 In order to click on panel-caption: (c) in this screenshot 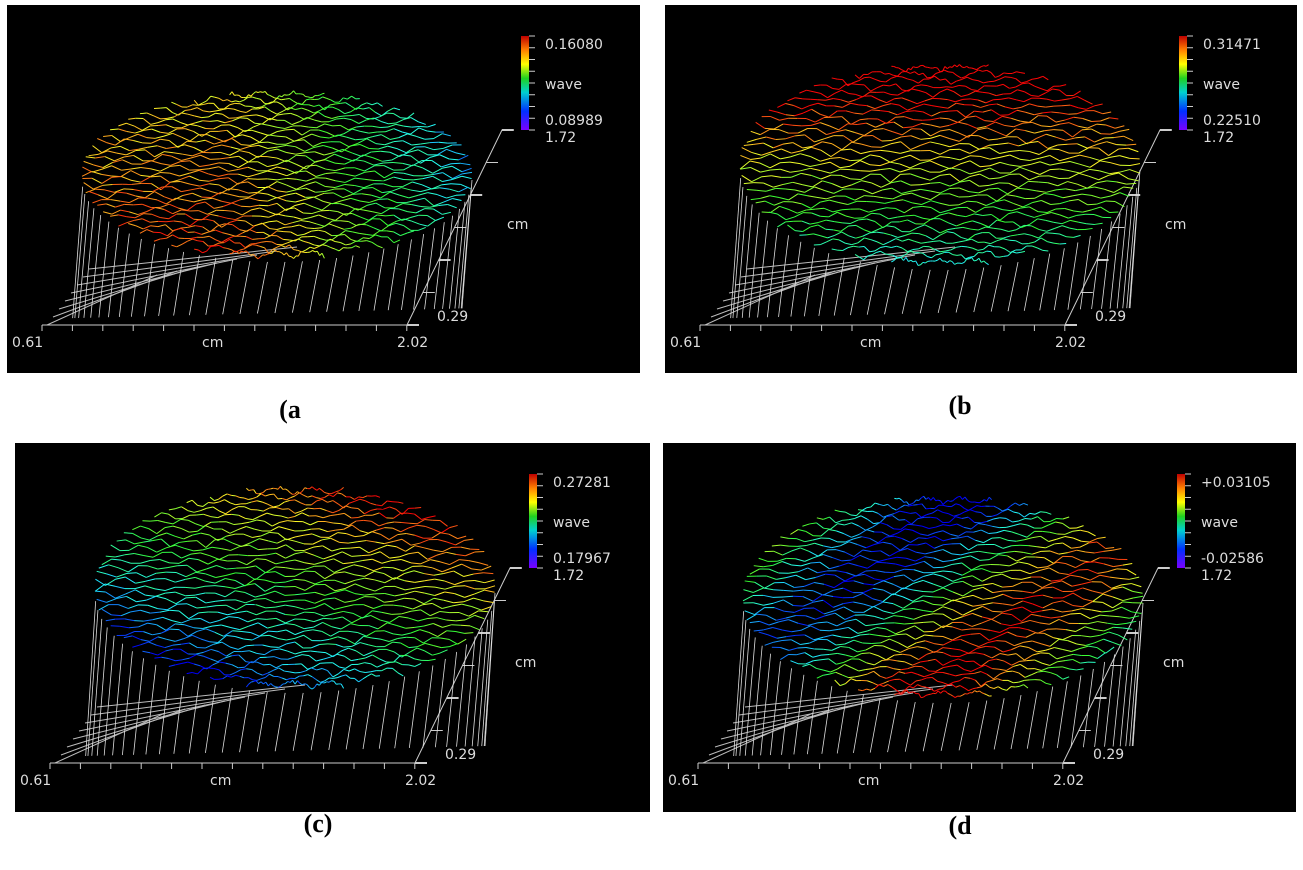, I will do `click(318, 823)`.